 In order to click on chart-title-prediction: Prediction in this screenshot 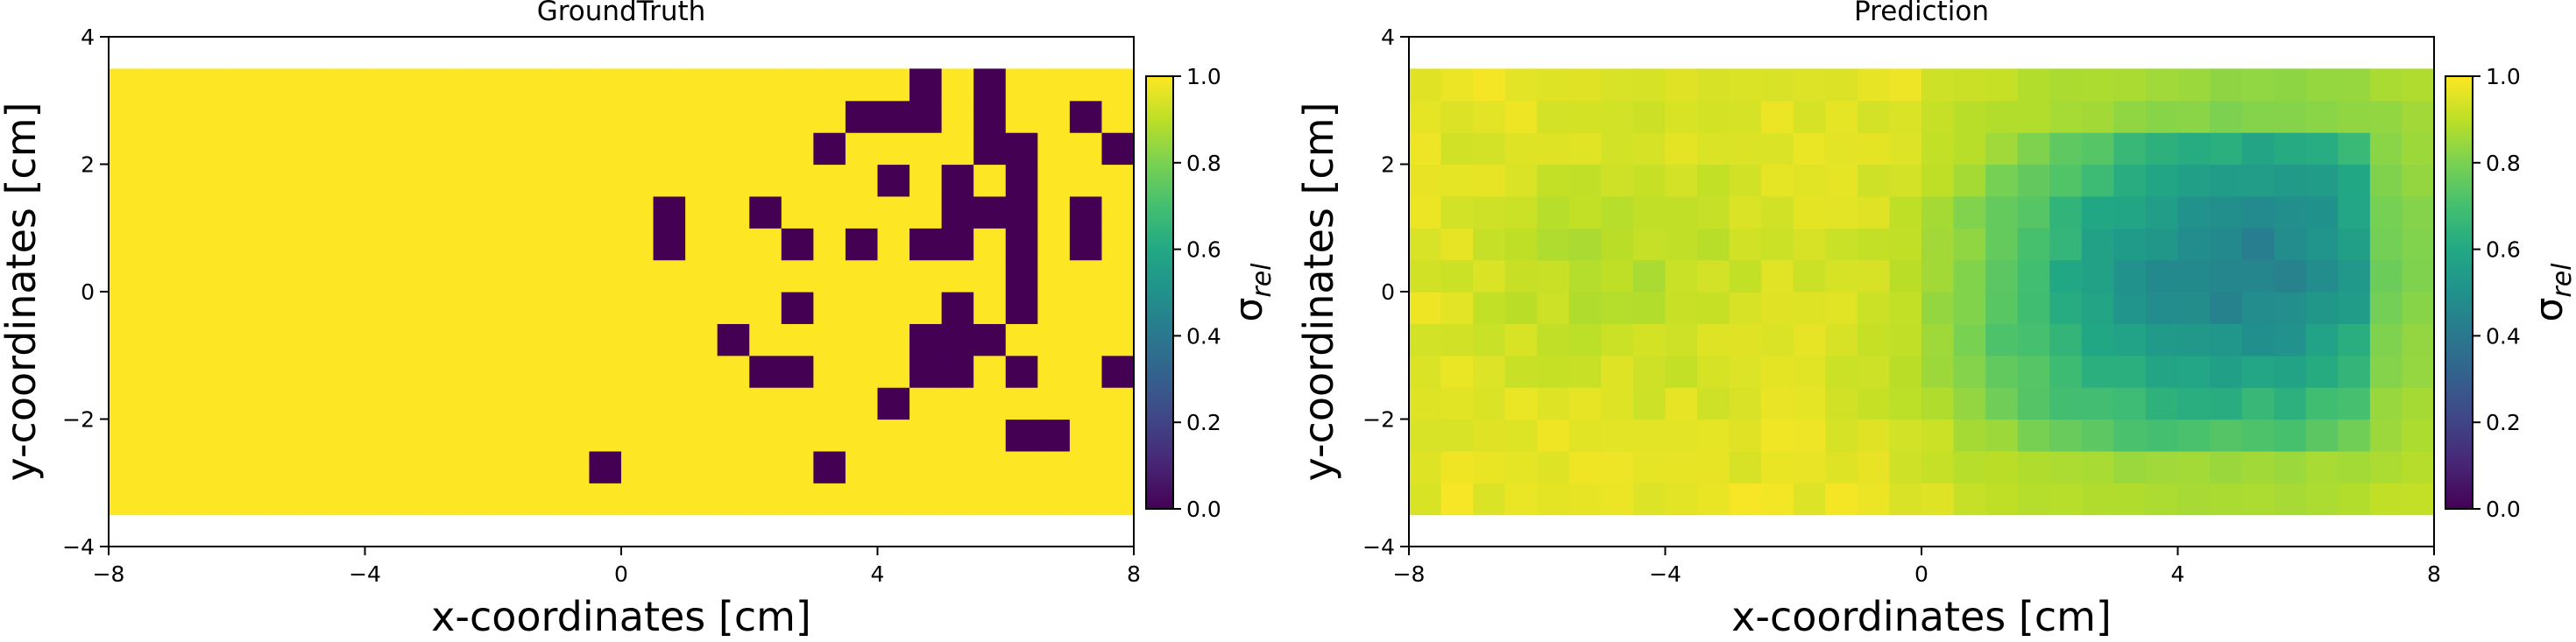, I will do `click(1921, 14)`.